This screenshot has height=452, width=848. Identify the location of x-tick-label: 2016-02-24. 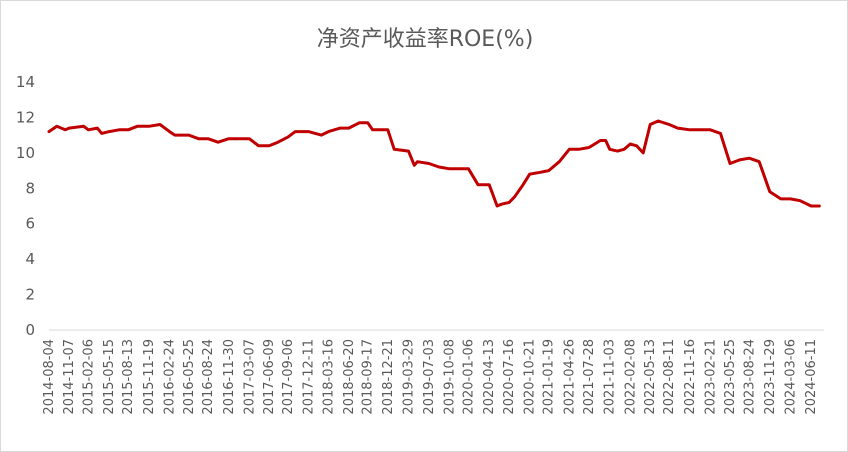
(169, 377).